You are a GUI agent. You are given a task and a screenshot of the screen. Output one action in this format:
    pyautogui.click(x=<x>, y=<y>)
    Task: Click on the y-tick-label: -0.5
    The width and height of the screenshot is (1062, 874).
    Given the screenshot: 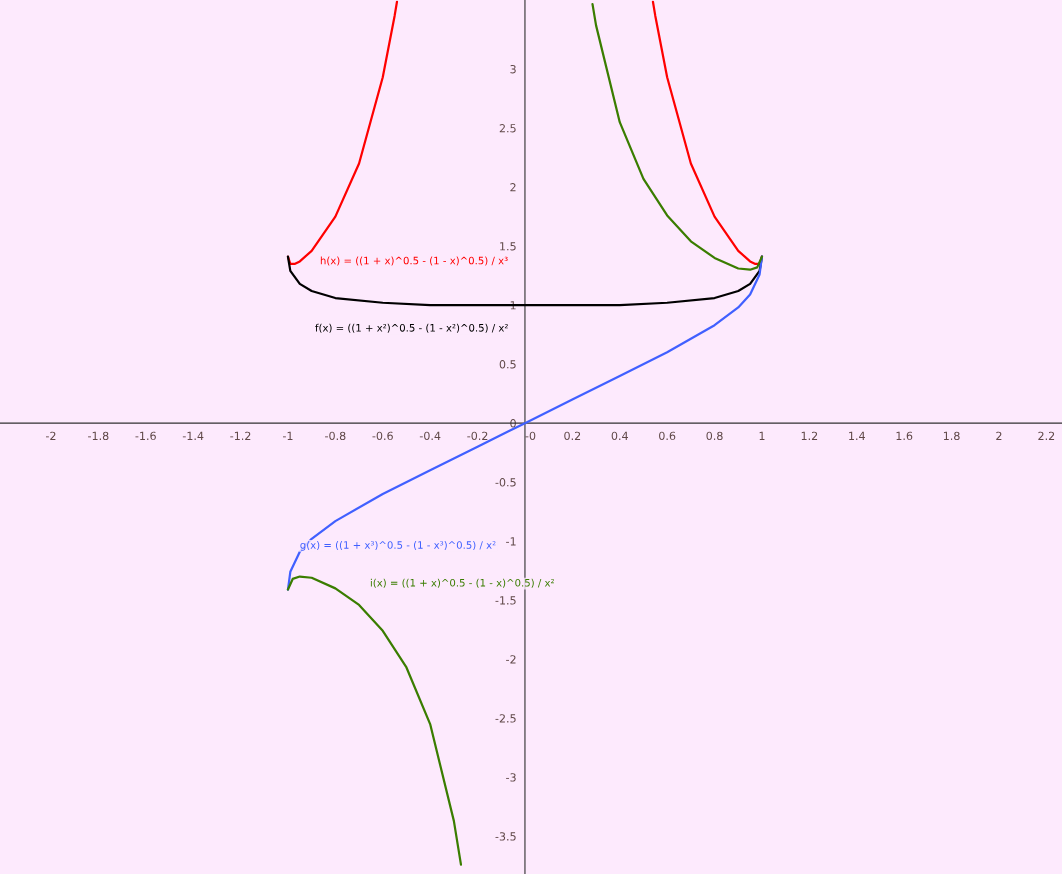 What is the action you would take?
    pyautogui.click(x=505, y=482)
    